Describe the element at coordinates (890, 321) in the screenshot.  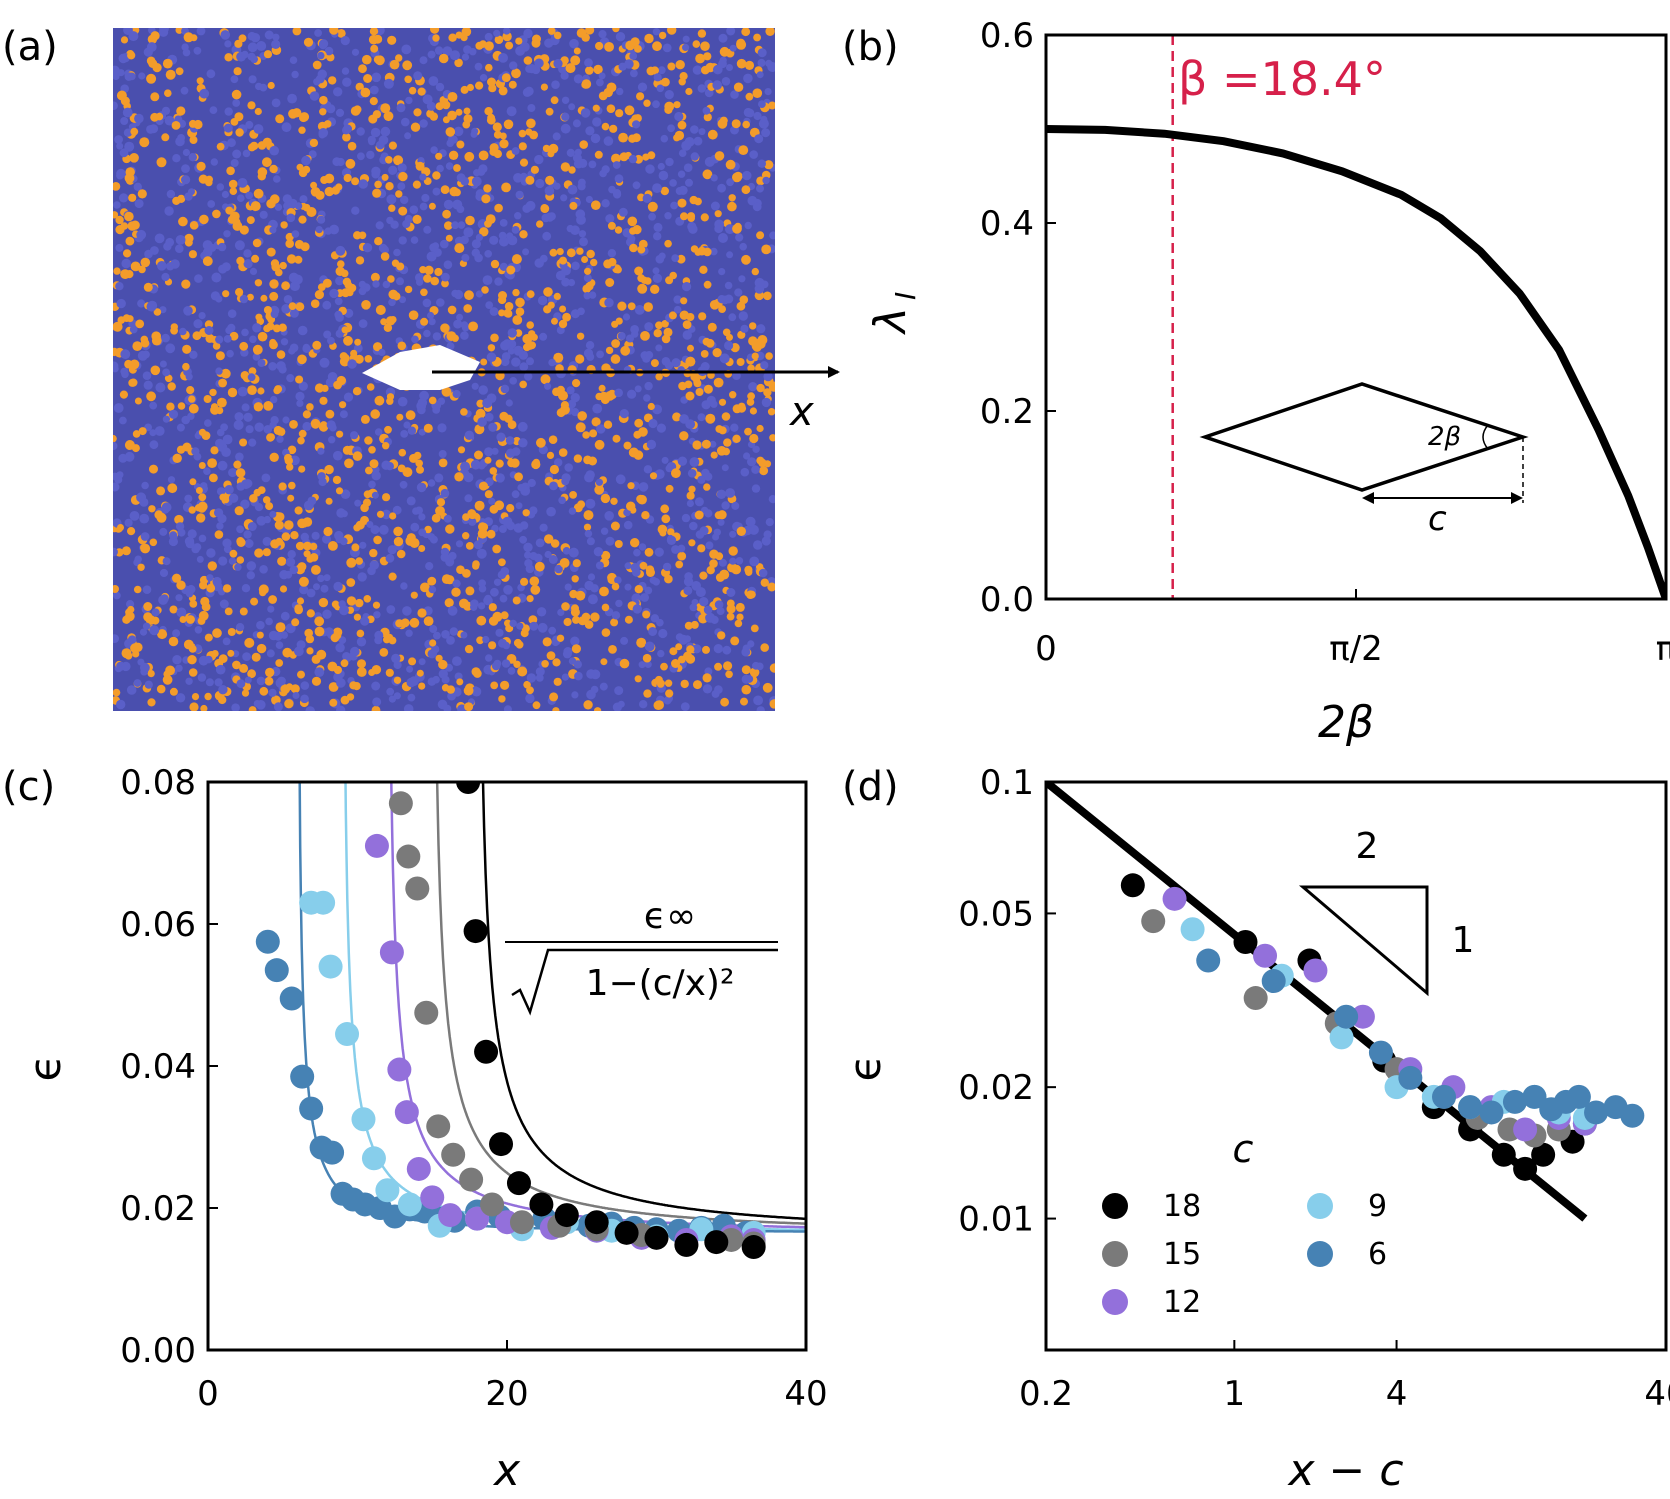
I see `panel-b-ylabel-main: λ` at that location.